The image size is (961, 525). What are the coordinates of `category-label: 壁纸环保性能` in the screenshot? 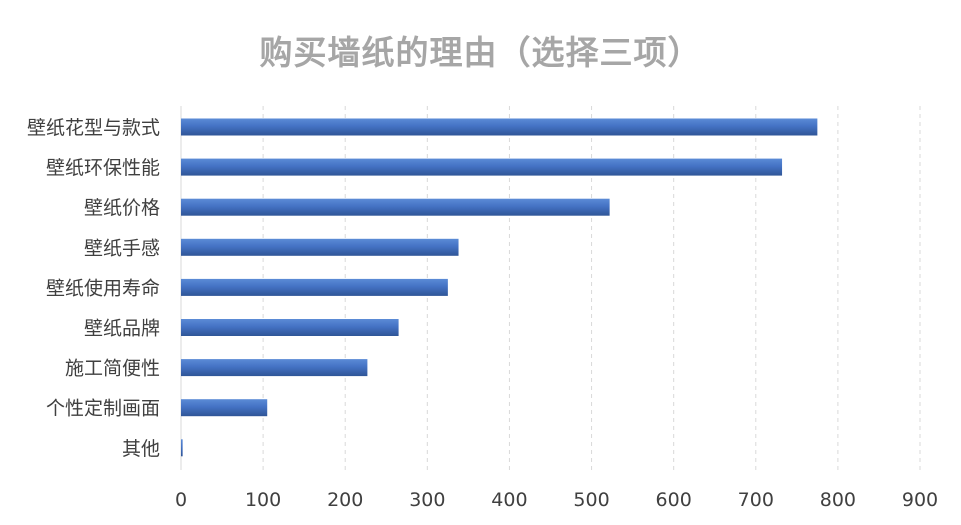 It's located at (103, 168).